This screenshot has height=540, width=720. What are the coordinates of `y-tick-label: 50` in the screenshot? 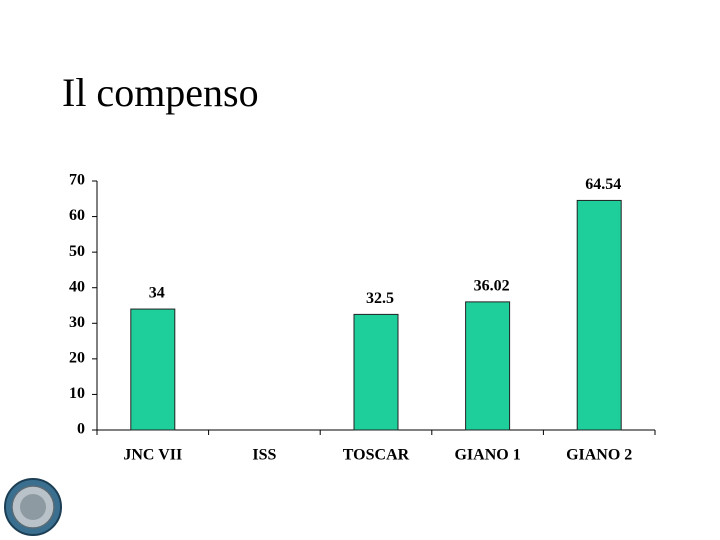 It's located at (77, 251).